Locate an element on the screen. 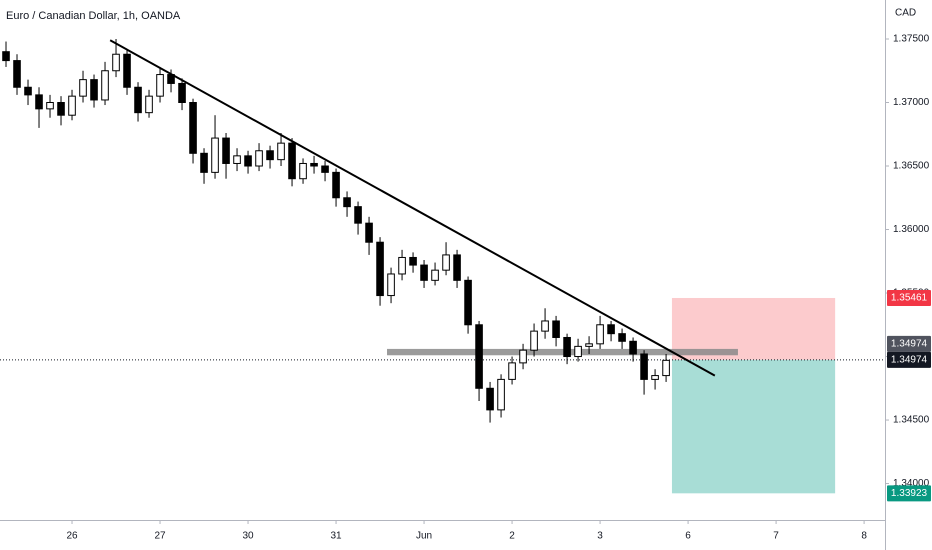 The width and height of the screenshot is (932, 550). chart-title: Euro / Canadian Dollar, 1h, OANDA is located at coordinates (93, 16).